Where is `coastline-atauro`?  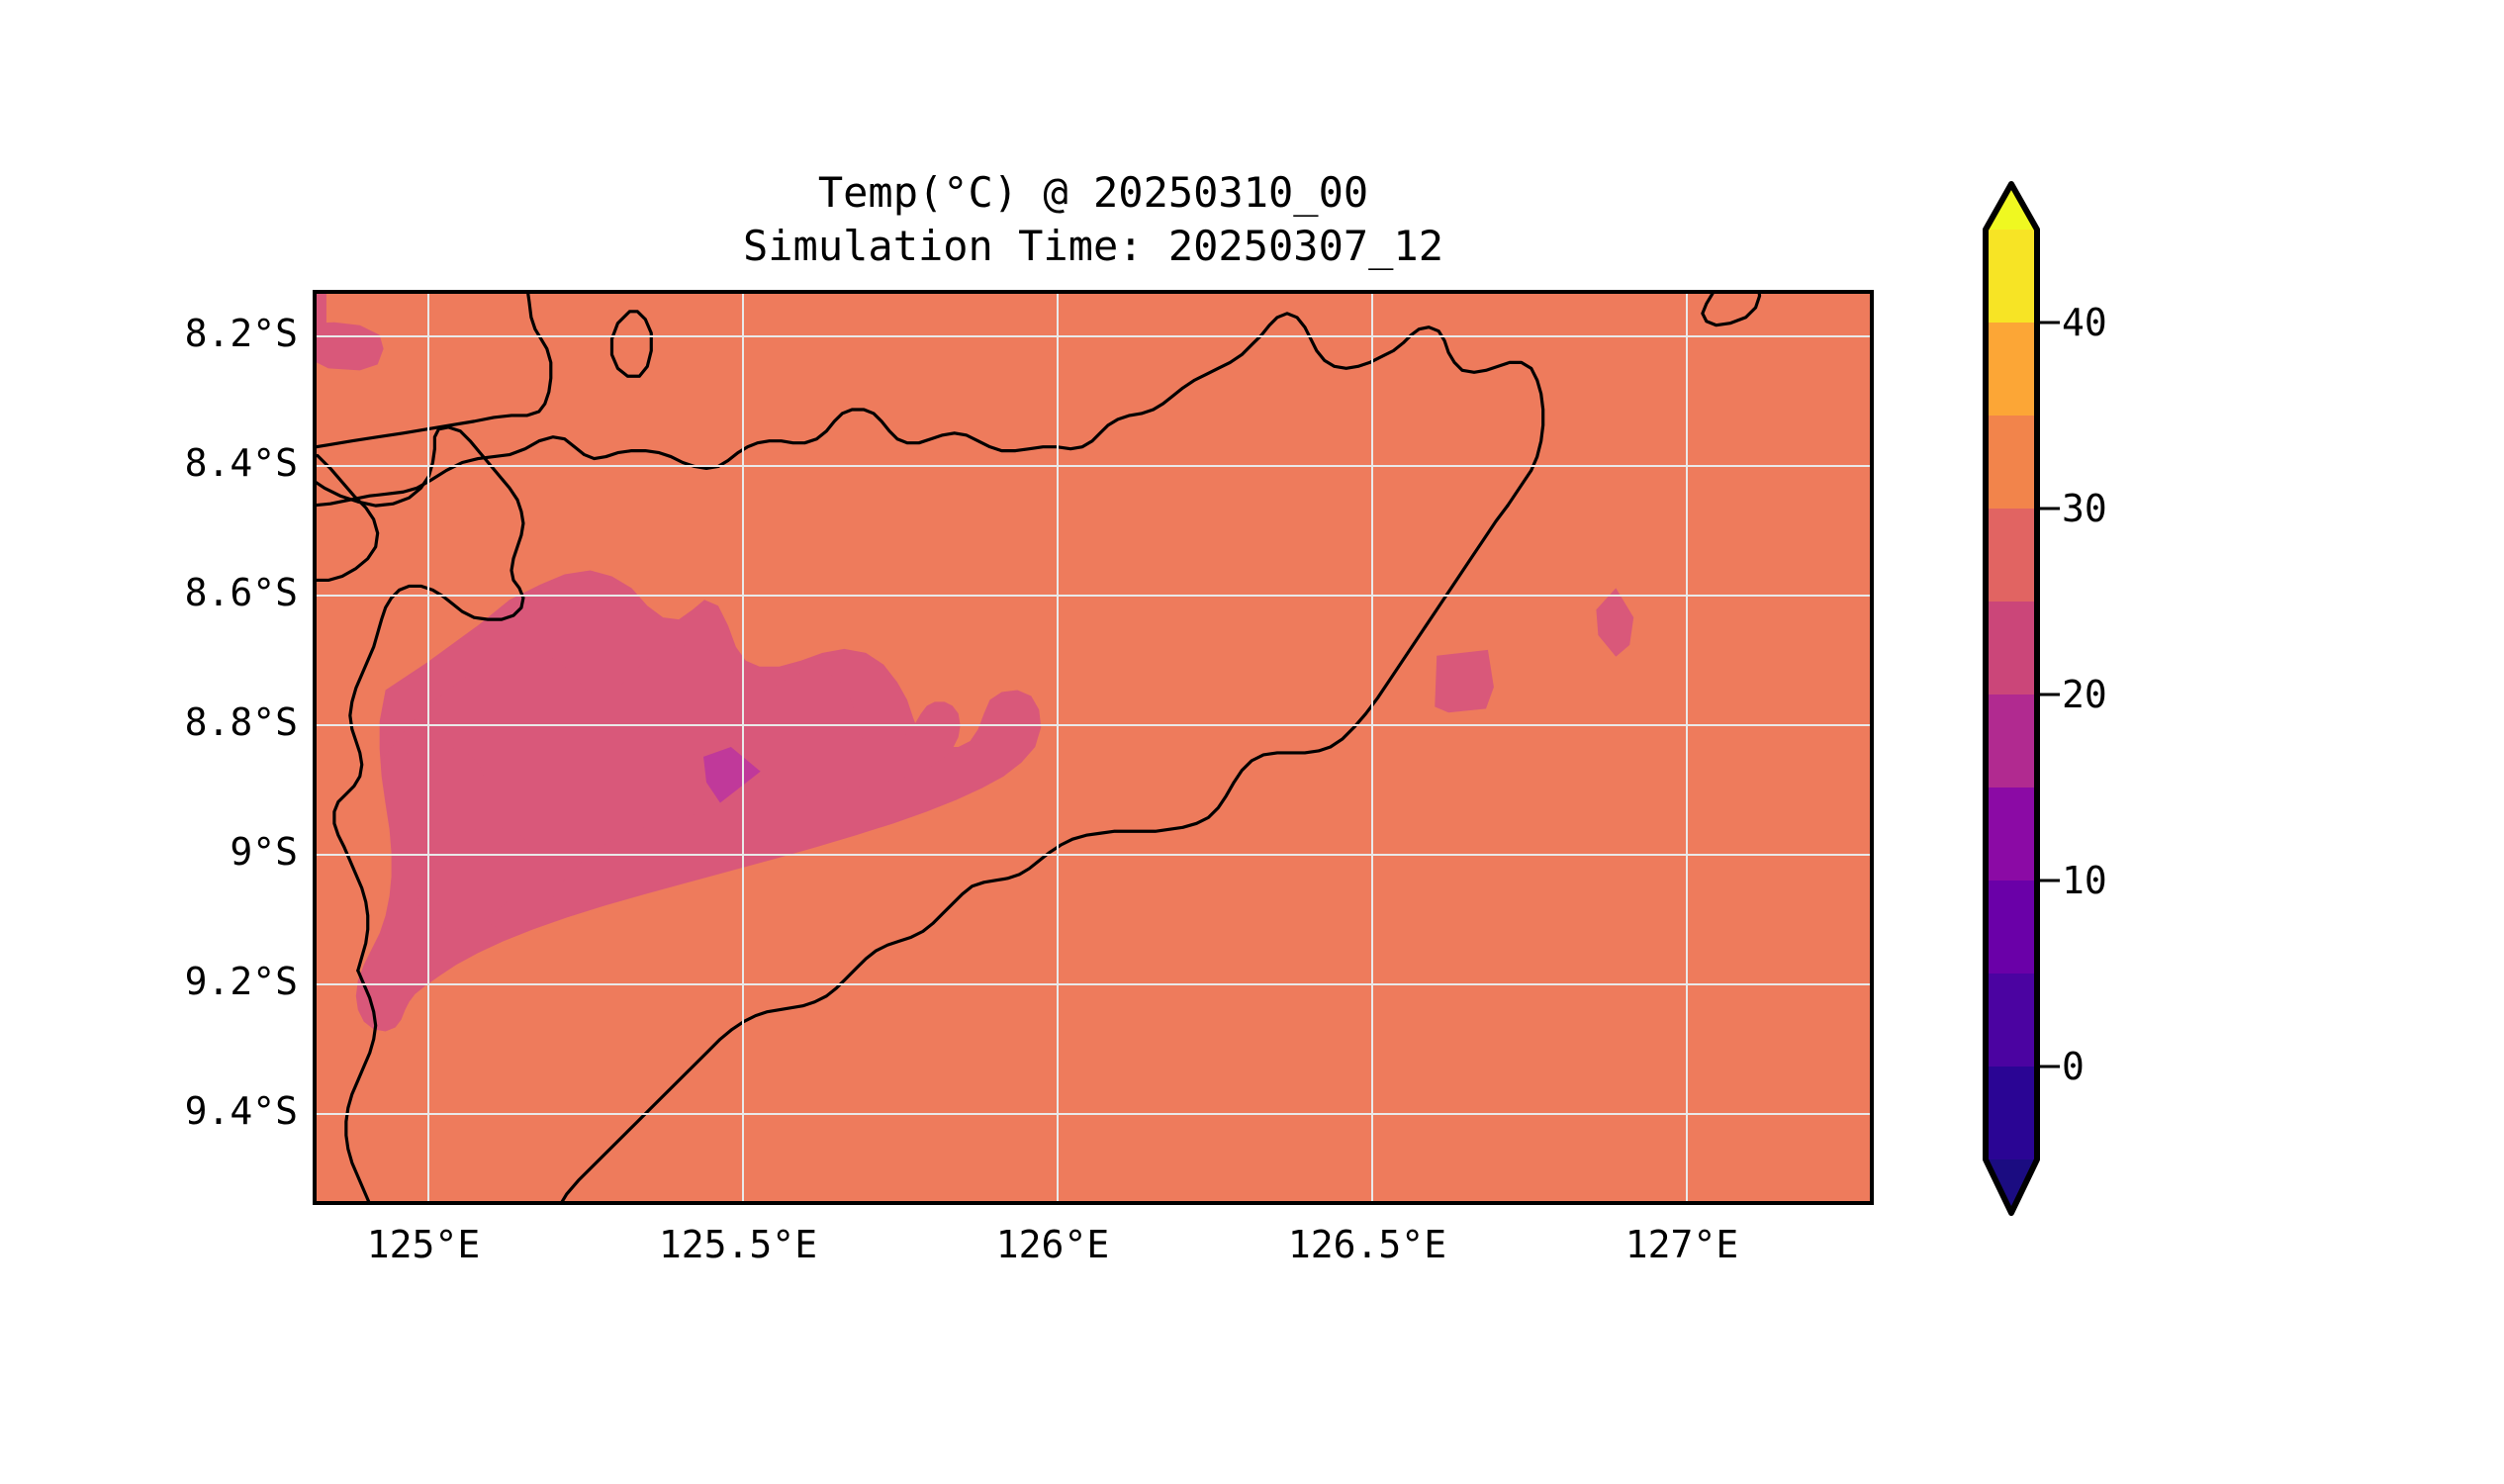 coastline-atauro is located at coordinates (1731, 310).